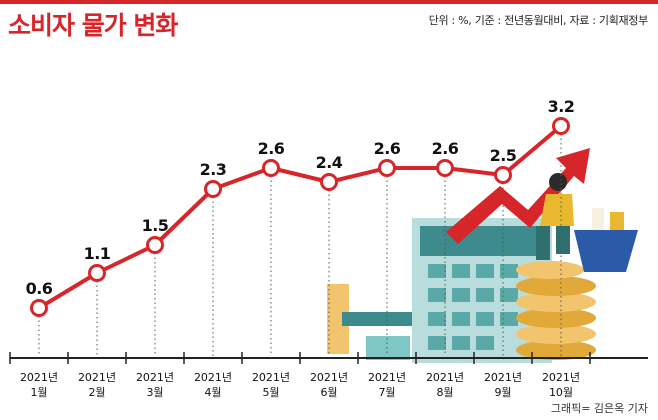 The height and width of the screenshot is (420, 658). I want to click on x-tick-label-month: 1월, so click(38, 392).